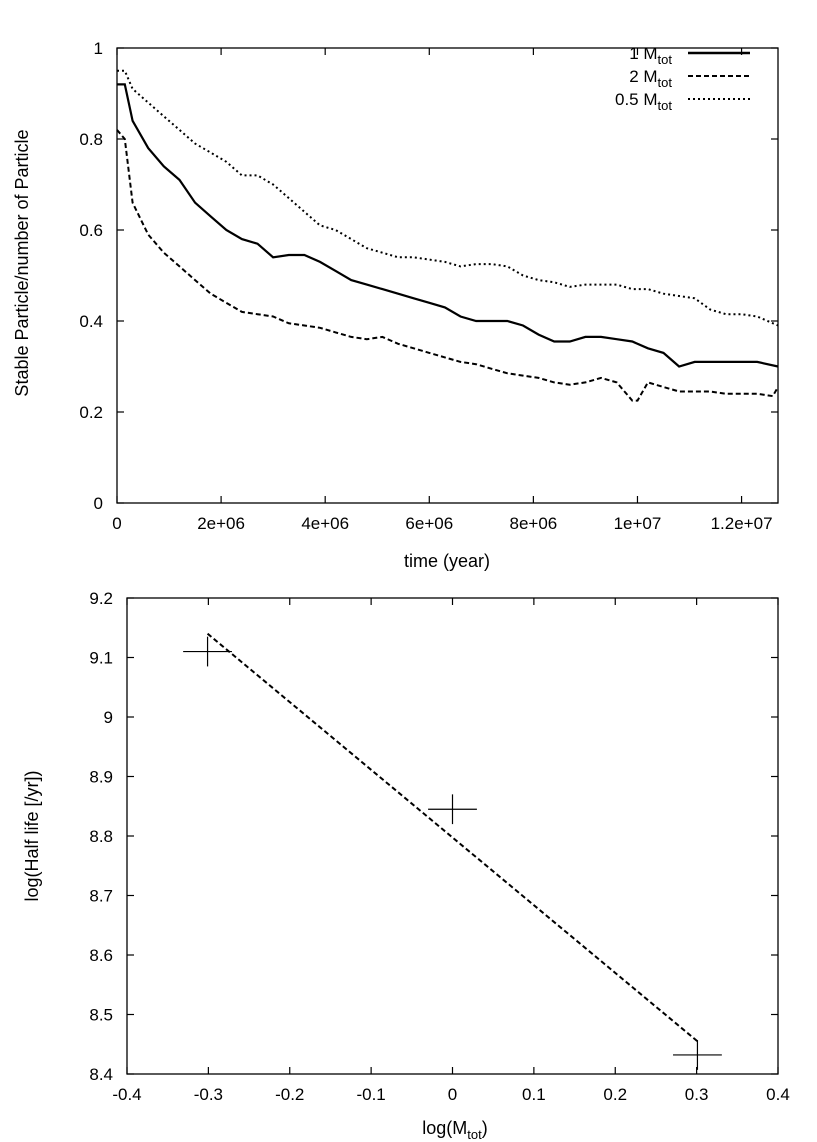  Describe the element at coordinates (101, 777) in the screenshot. I see `half-life-y-tick-label: 8.9` at that location.